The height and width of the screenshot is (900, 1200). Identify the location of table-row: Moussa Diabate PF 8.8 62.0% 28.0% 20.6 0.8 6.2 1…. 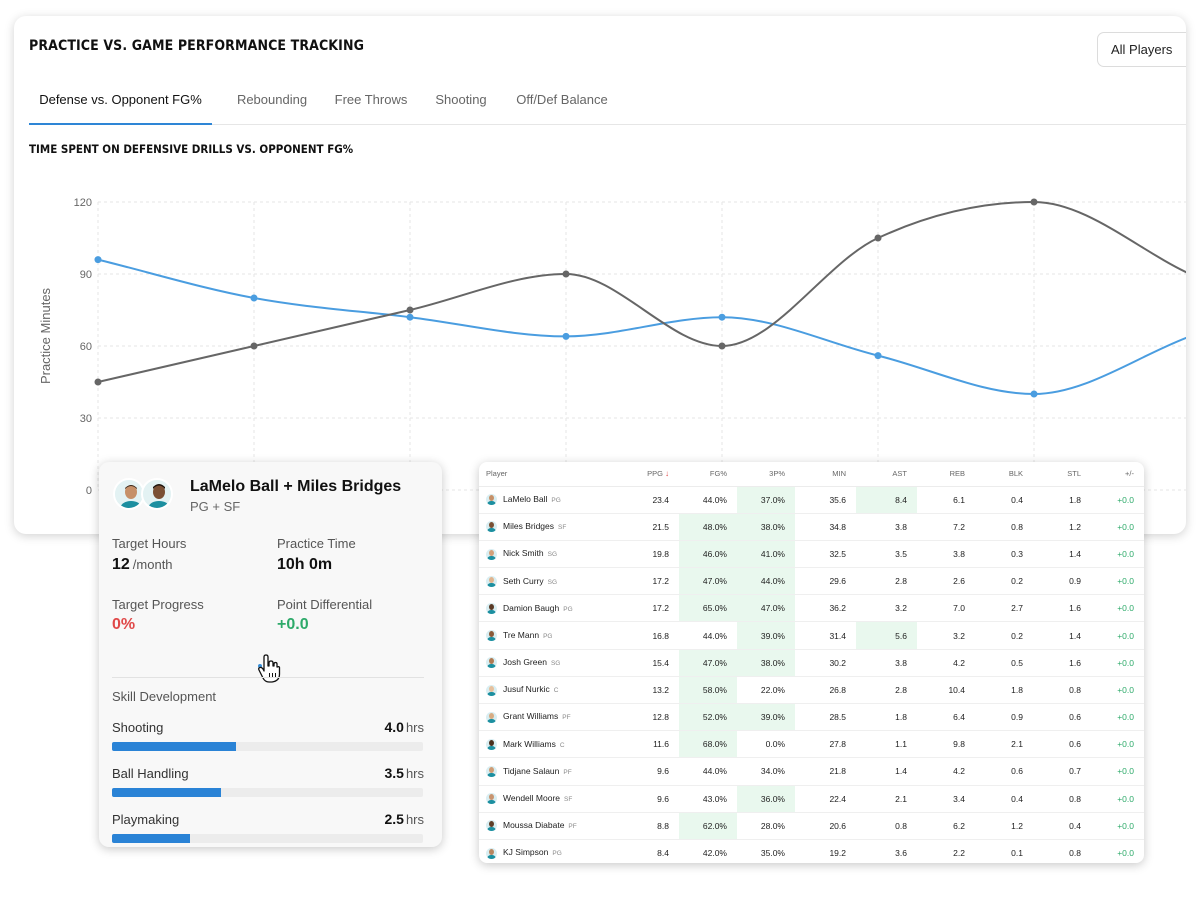
(811, 826).